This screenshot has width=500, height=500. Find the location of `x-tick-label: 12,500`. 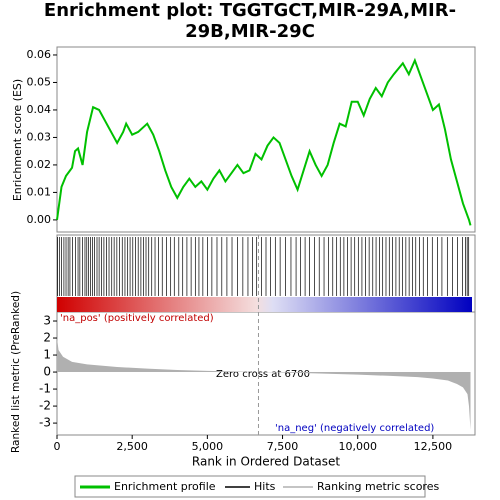

x-tick-label: 12,500 is located at coordinates (433, 446).